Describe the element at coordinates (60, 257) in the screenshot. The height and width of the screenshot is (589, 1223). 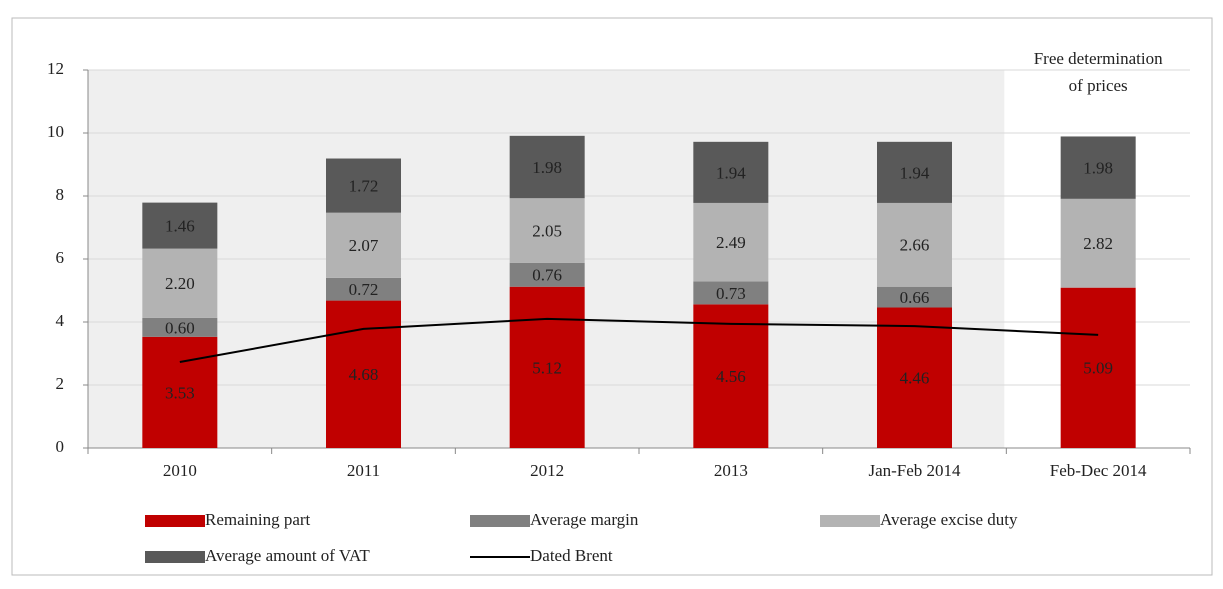
I see `y-tick-label: 6` at that location.